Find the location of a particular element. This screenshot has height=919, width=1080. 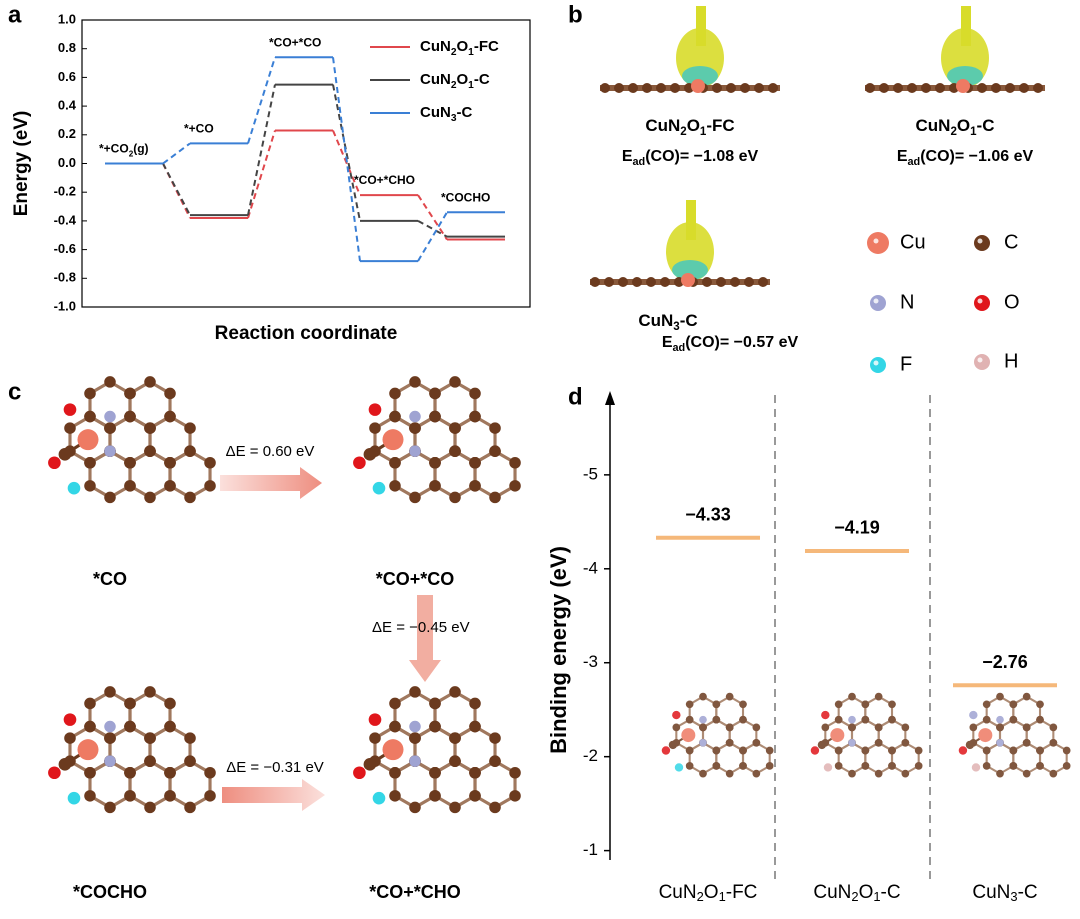

state-label: *COCHO is located at coordinates (110, 892).